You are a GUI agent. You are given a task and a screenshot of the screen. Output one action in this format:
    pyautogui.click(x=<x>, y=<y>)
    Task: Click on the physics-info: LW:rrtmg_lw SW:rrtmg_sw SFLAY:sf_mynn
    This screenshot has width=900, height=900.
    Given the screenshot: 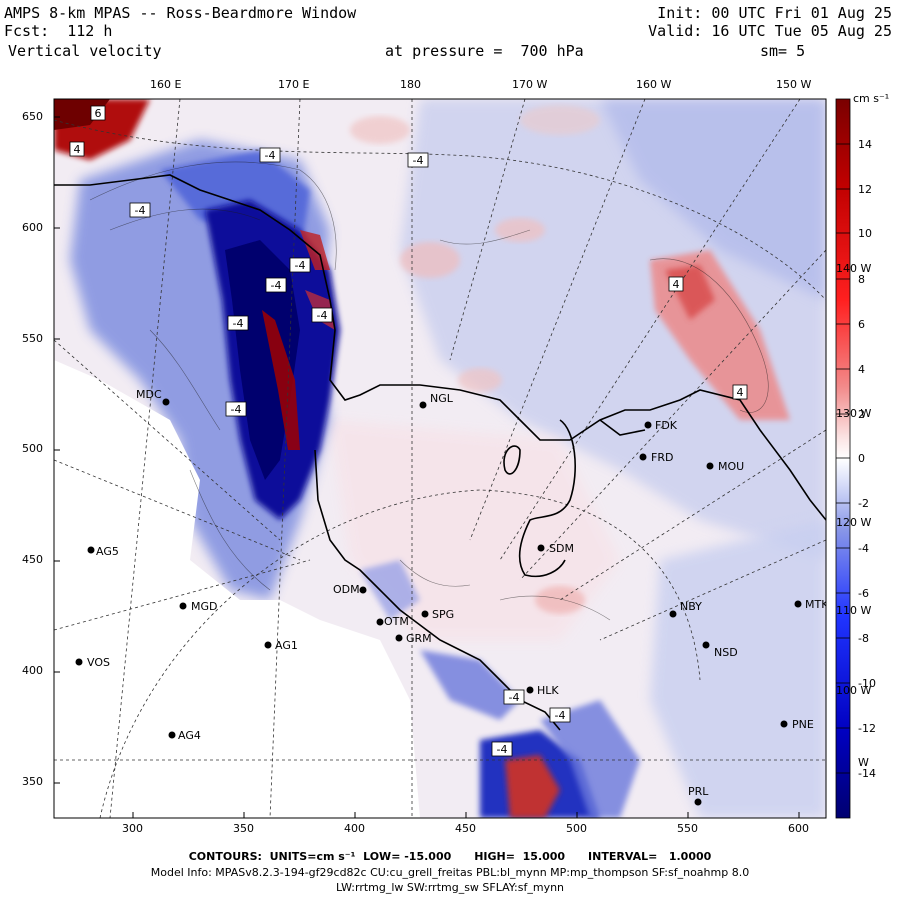 What is the action you would take?
    pyautogui.click(x=450, y=887)
    